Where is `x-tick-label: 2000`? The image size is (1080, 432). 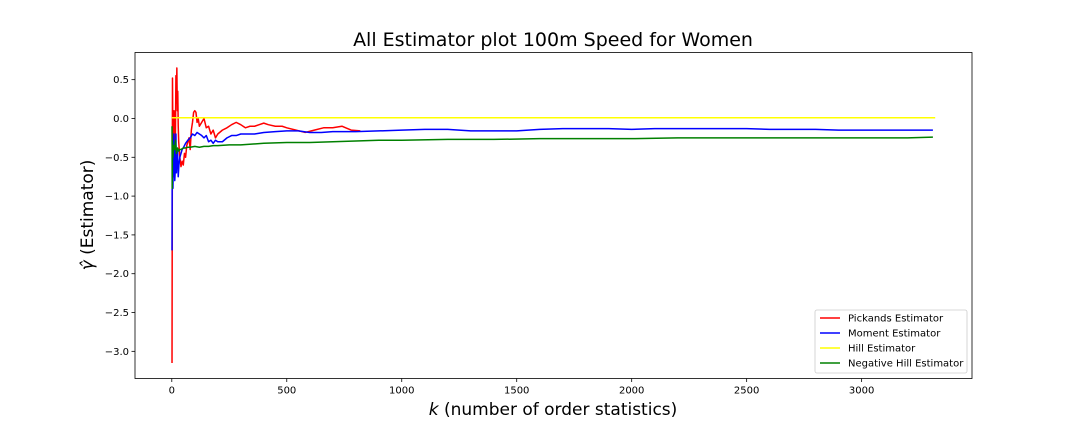 x-tick-label: 2000 is located at coordinates (631, 391).